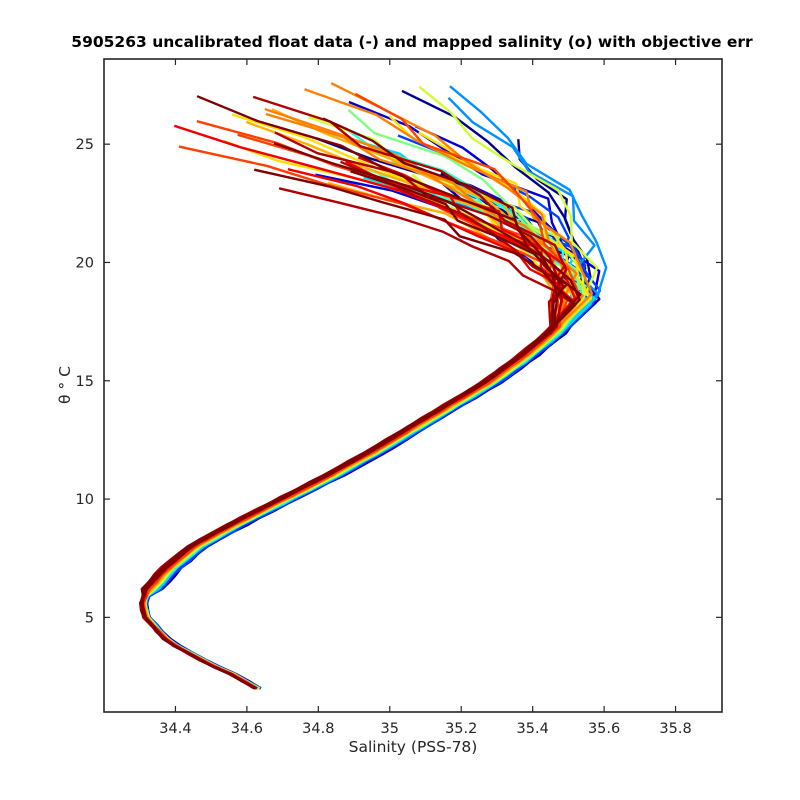 The height and width of the screenshot is (800, 800). Describe the element at coordinates (89, 618) in the screenshot. I see `y-tick-label: 5` at that location.